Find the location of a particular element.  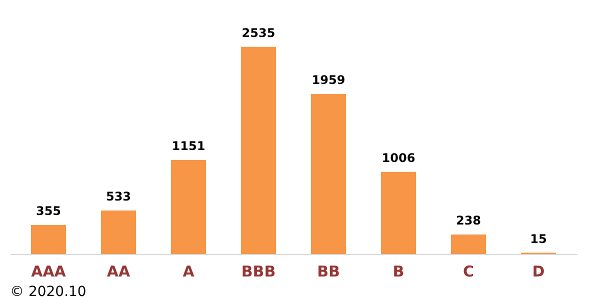

data-label: 15 is located at coordinates (538, 239).